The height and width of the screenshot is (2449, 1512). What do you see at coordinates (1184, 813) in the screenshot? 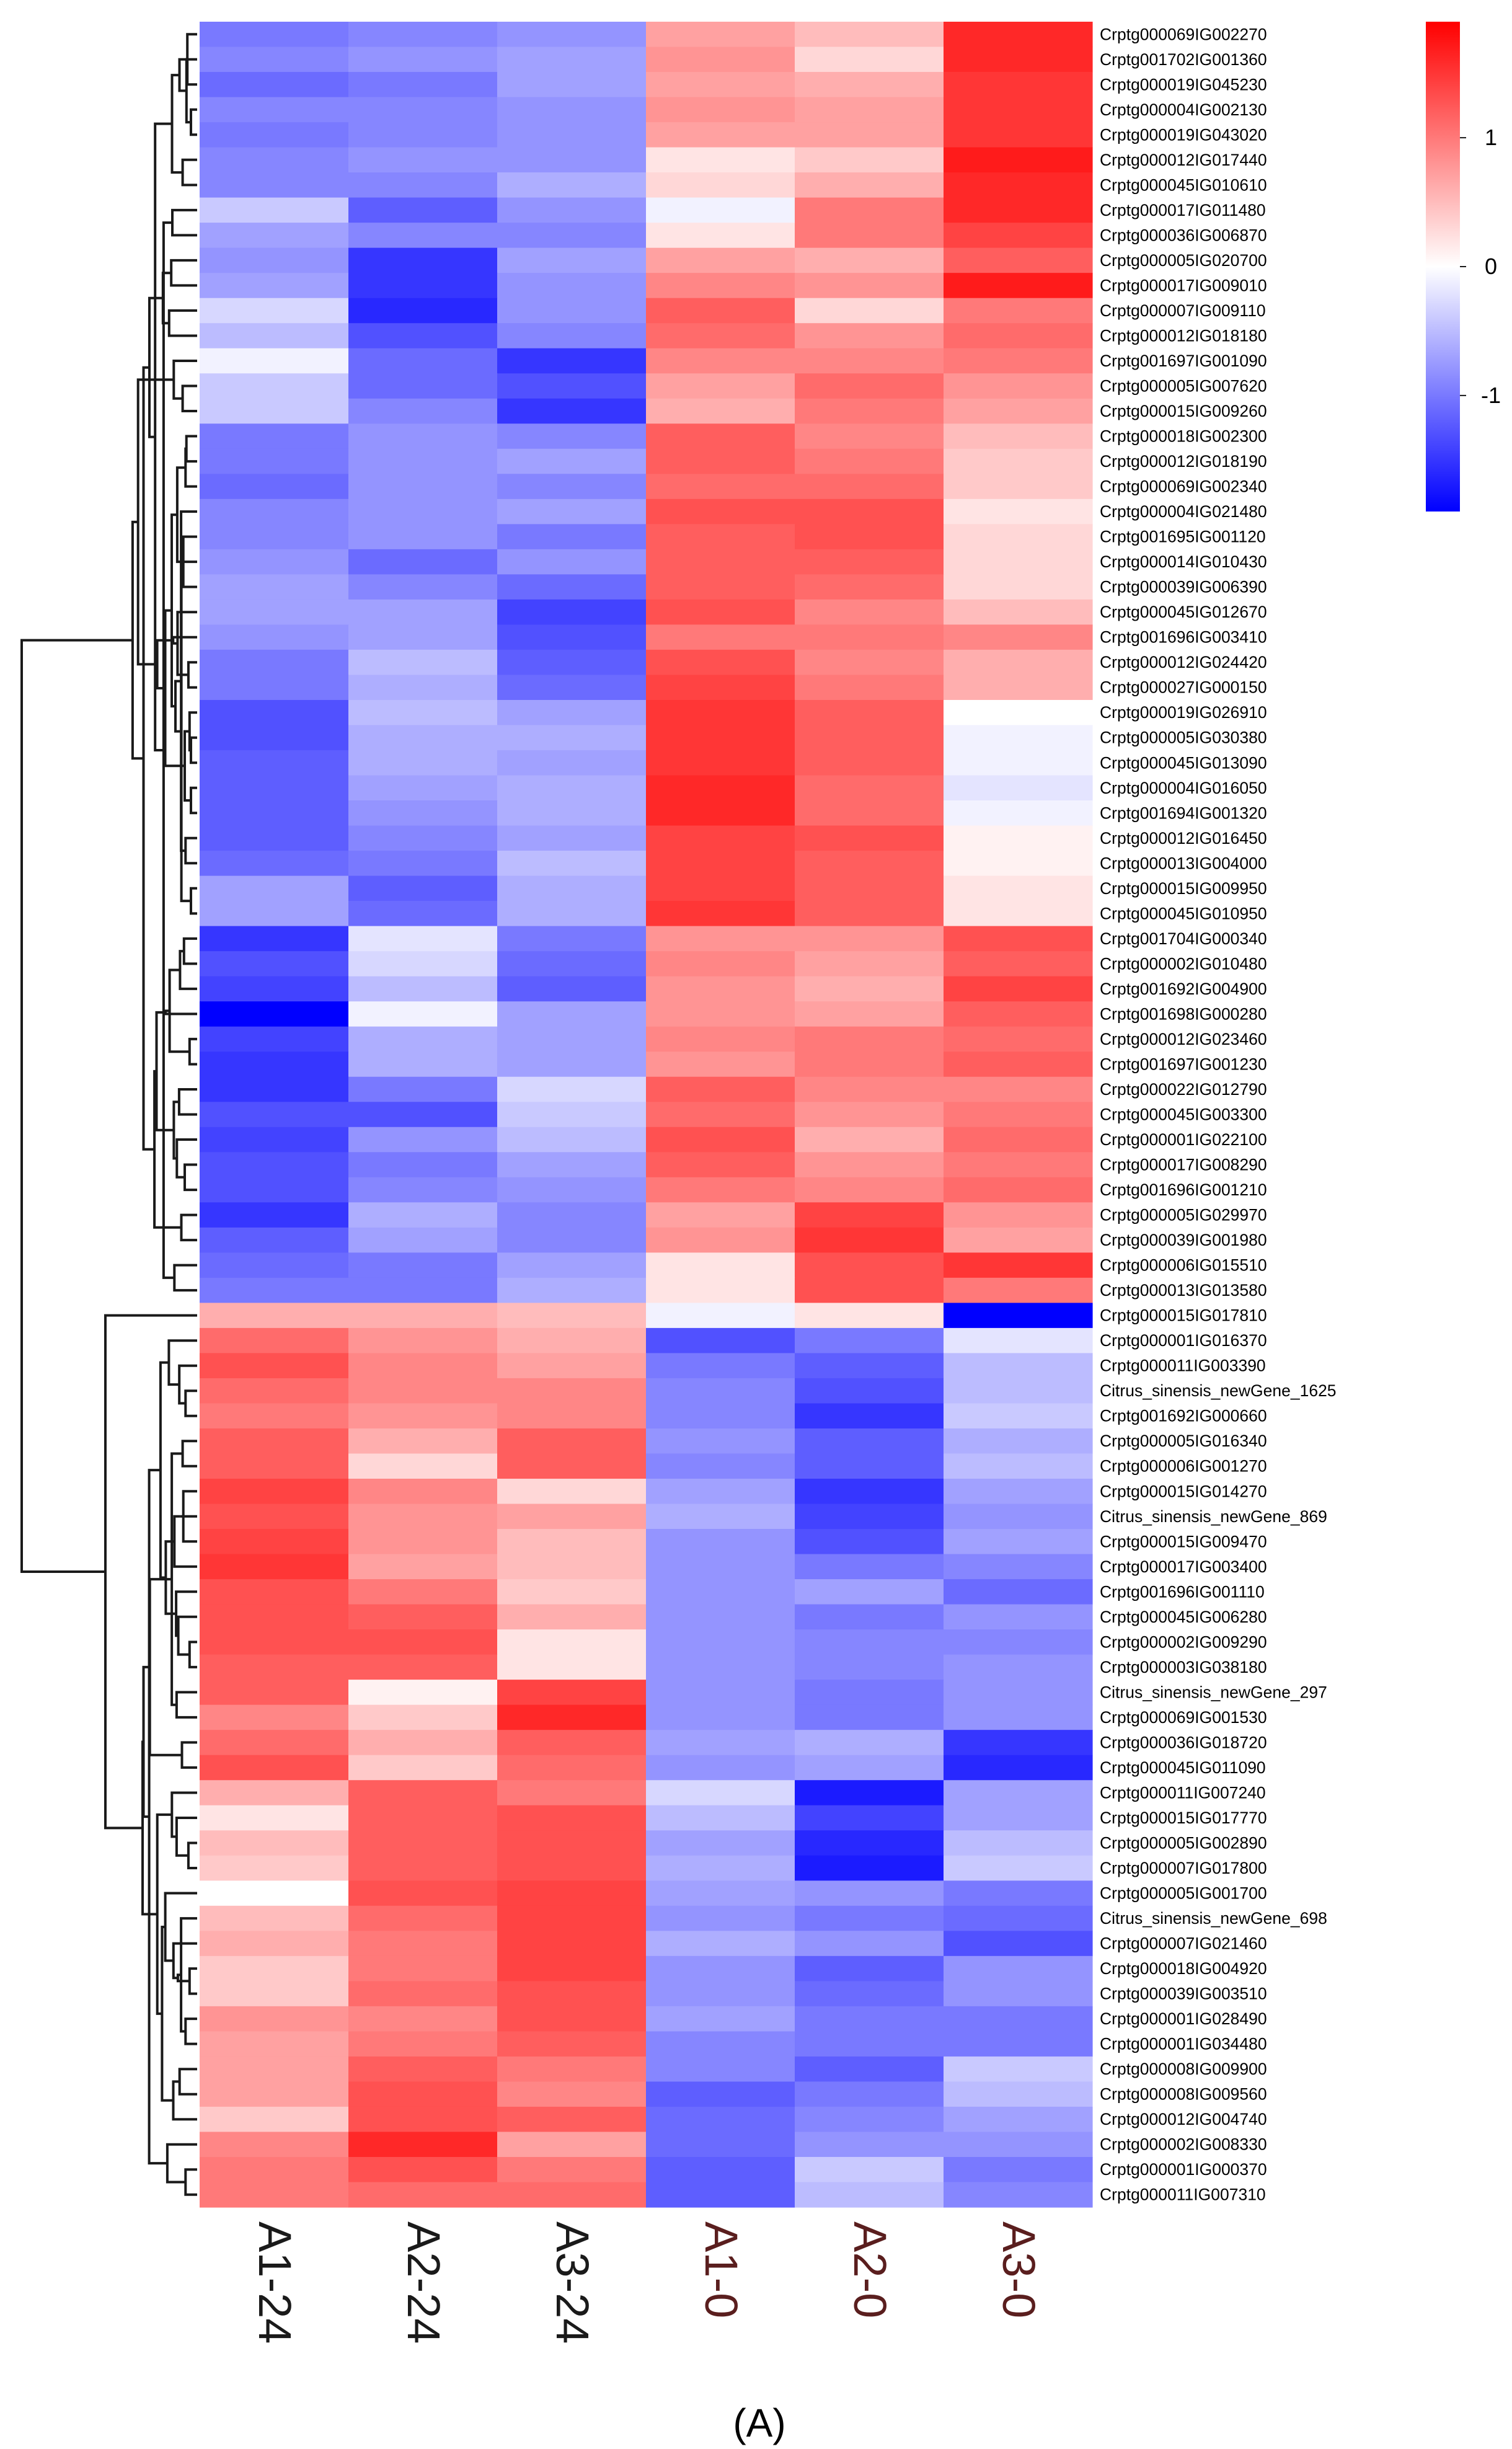
I see `row-label: Crptg001694IG001320` at bounding box center [1184, 813].